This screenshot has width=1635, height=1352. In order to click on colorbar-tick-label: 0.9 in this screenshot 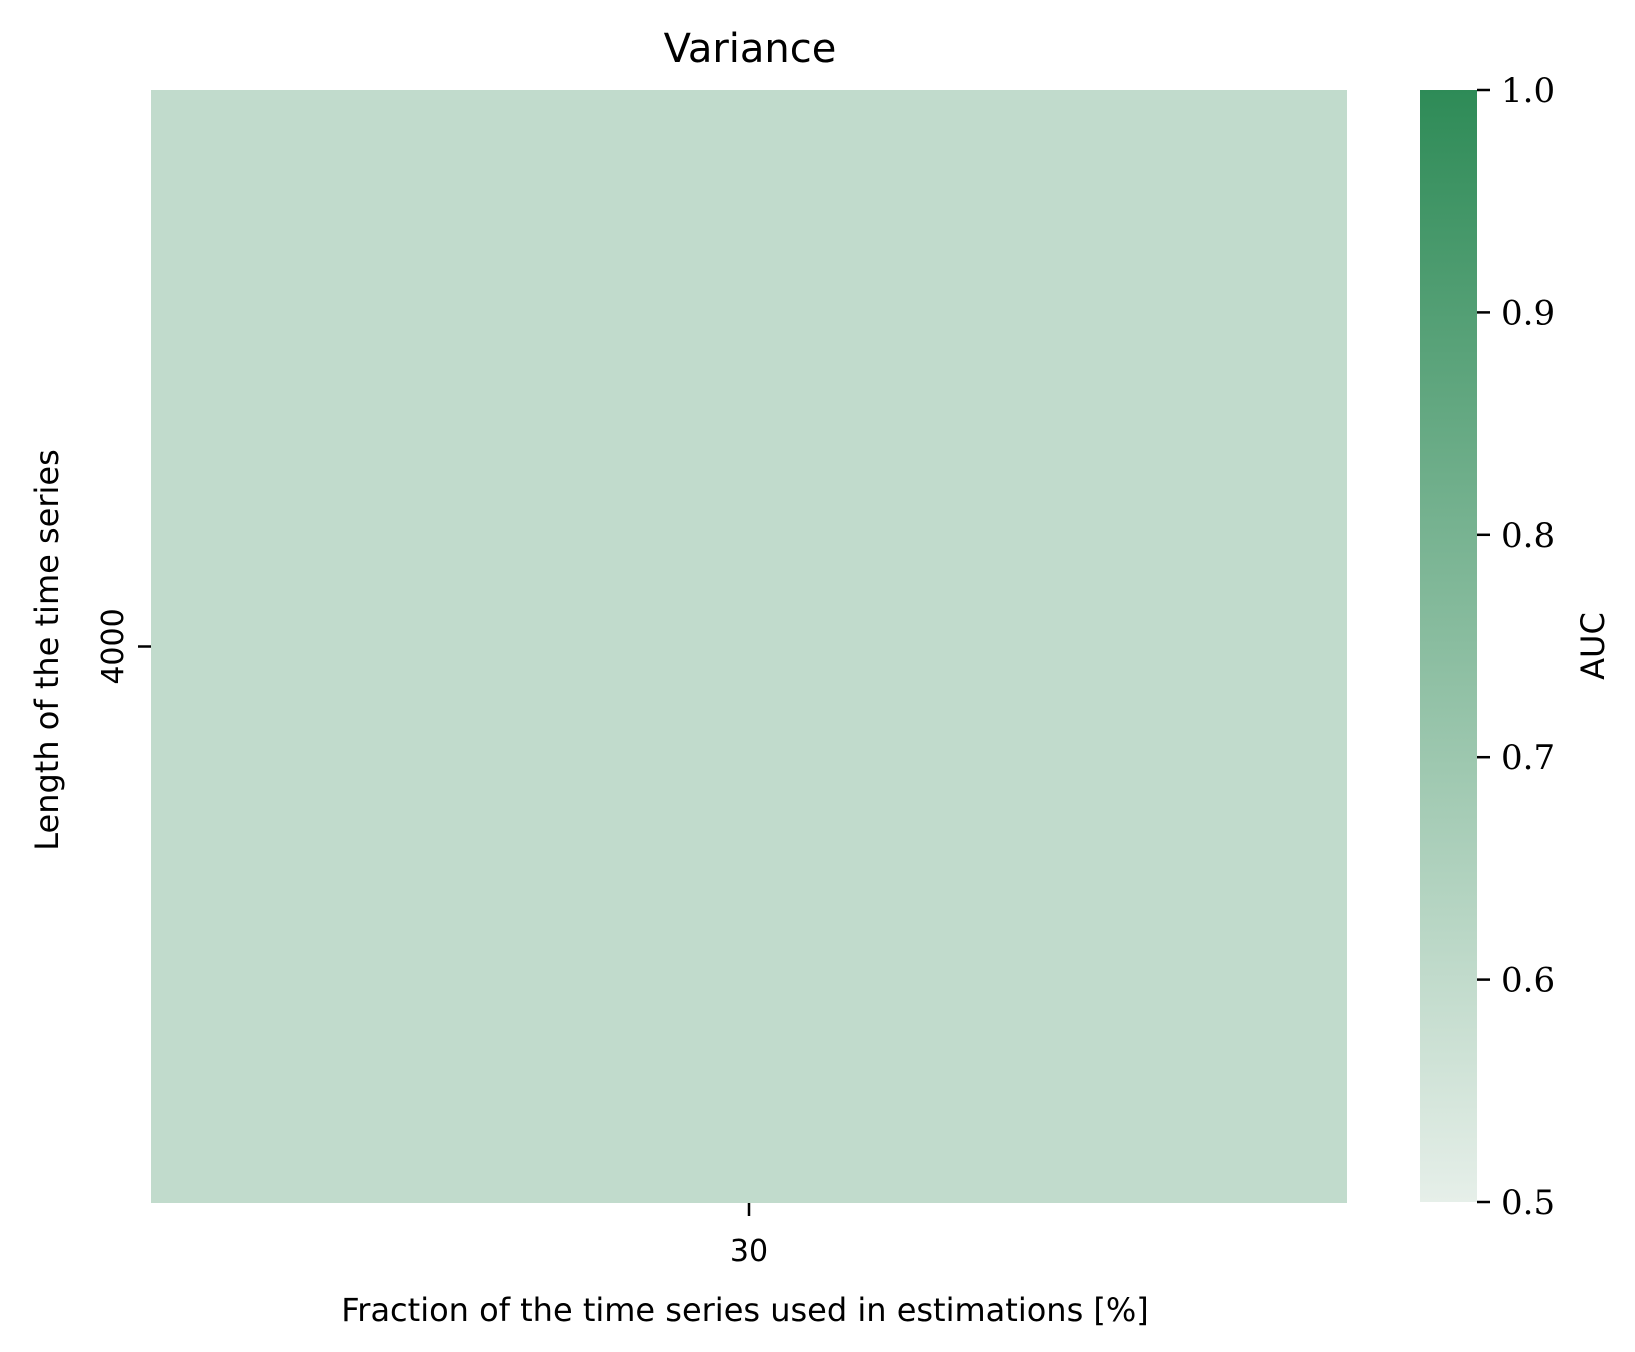, I will do `click(1528, 313)`.